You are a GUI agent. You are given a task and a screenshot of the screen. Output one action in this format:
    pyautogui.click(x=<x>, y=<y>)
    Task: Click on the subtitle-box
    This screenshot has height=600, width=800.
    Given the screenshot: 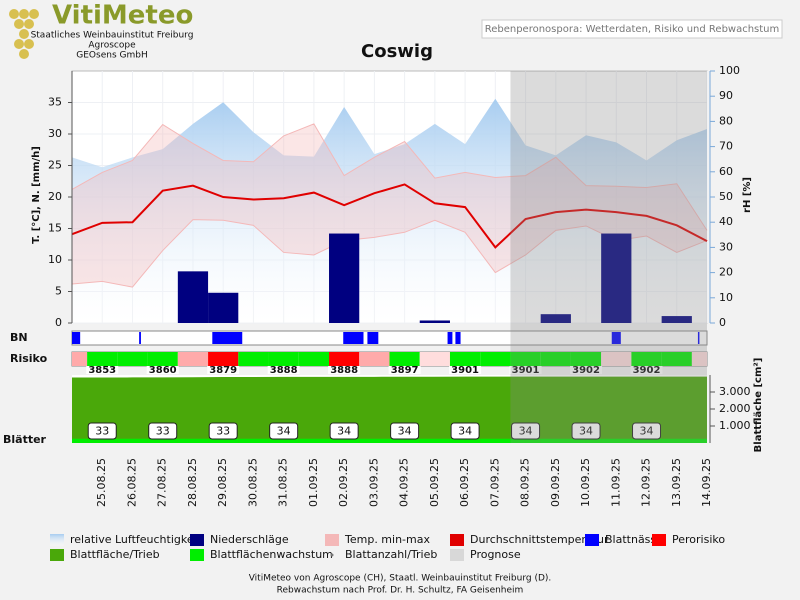 What is the action you would take?
    pyautogui.click(x=632, y=29)
    